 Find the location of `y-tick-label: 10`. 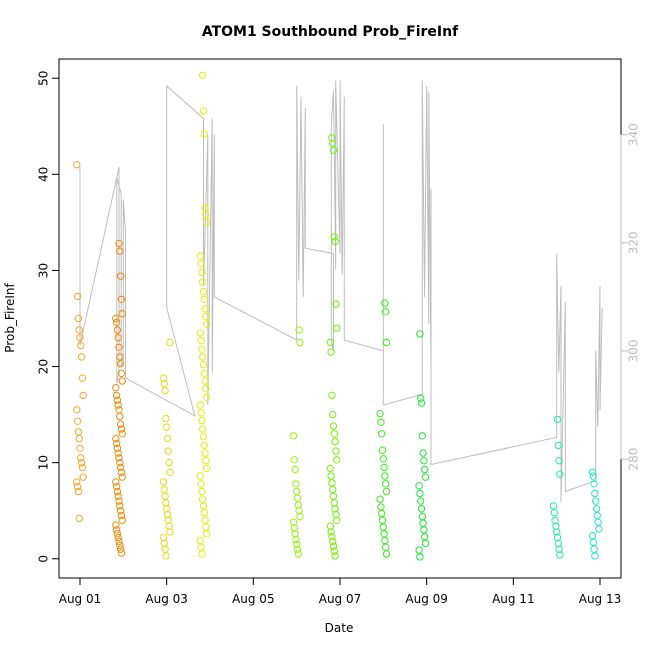

y-tick-label: 10 is located at coordinates (44, 462).